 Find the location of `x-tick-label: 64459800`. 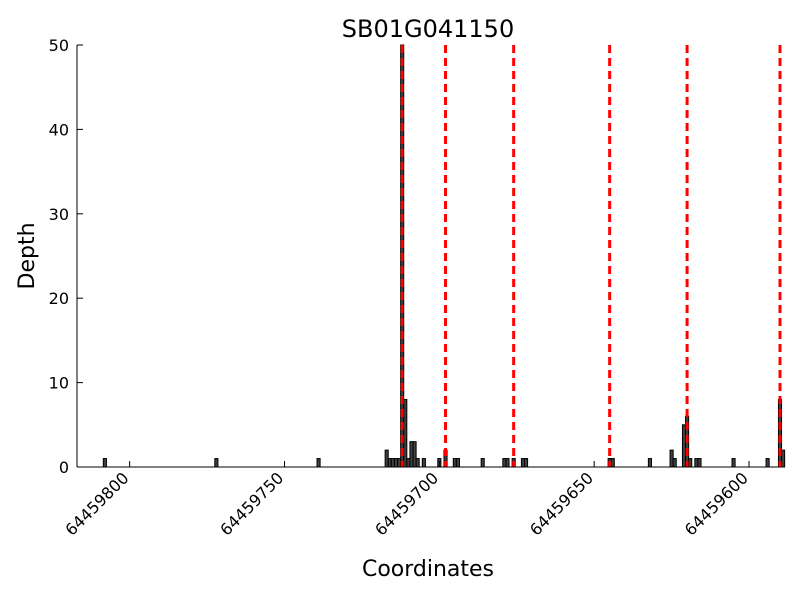

x-tick-label: 64459800 is located at coordinates (96, 503).